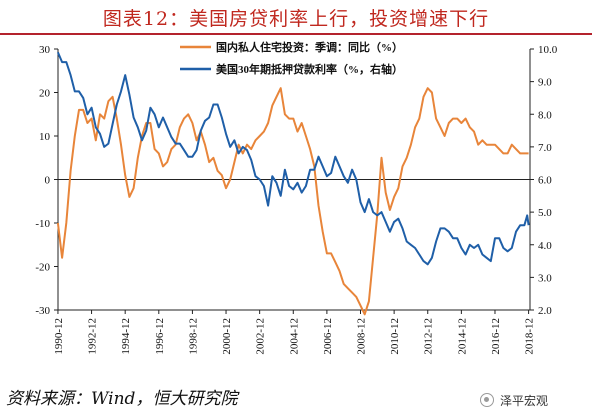 The height and width of the screenshot is (416, 592). What do you see at coordinates (160, 336) in the screenshot?
I see `x-tick-label: 1996-12` at bounding box center [160, 336].